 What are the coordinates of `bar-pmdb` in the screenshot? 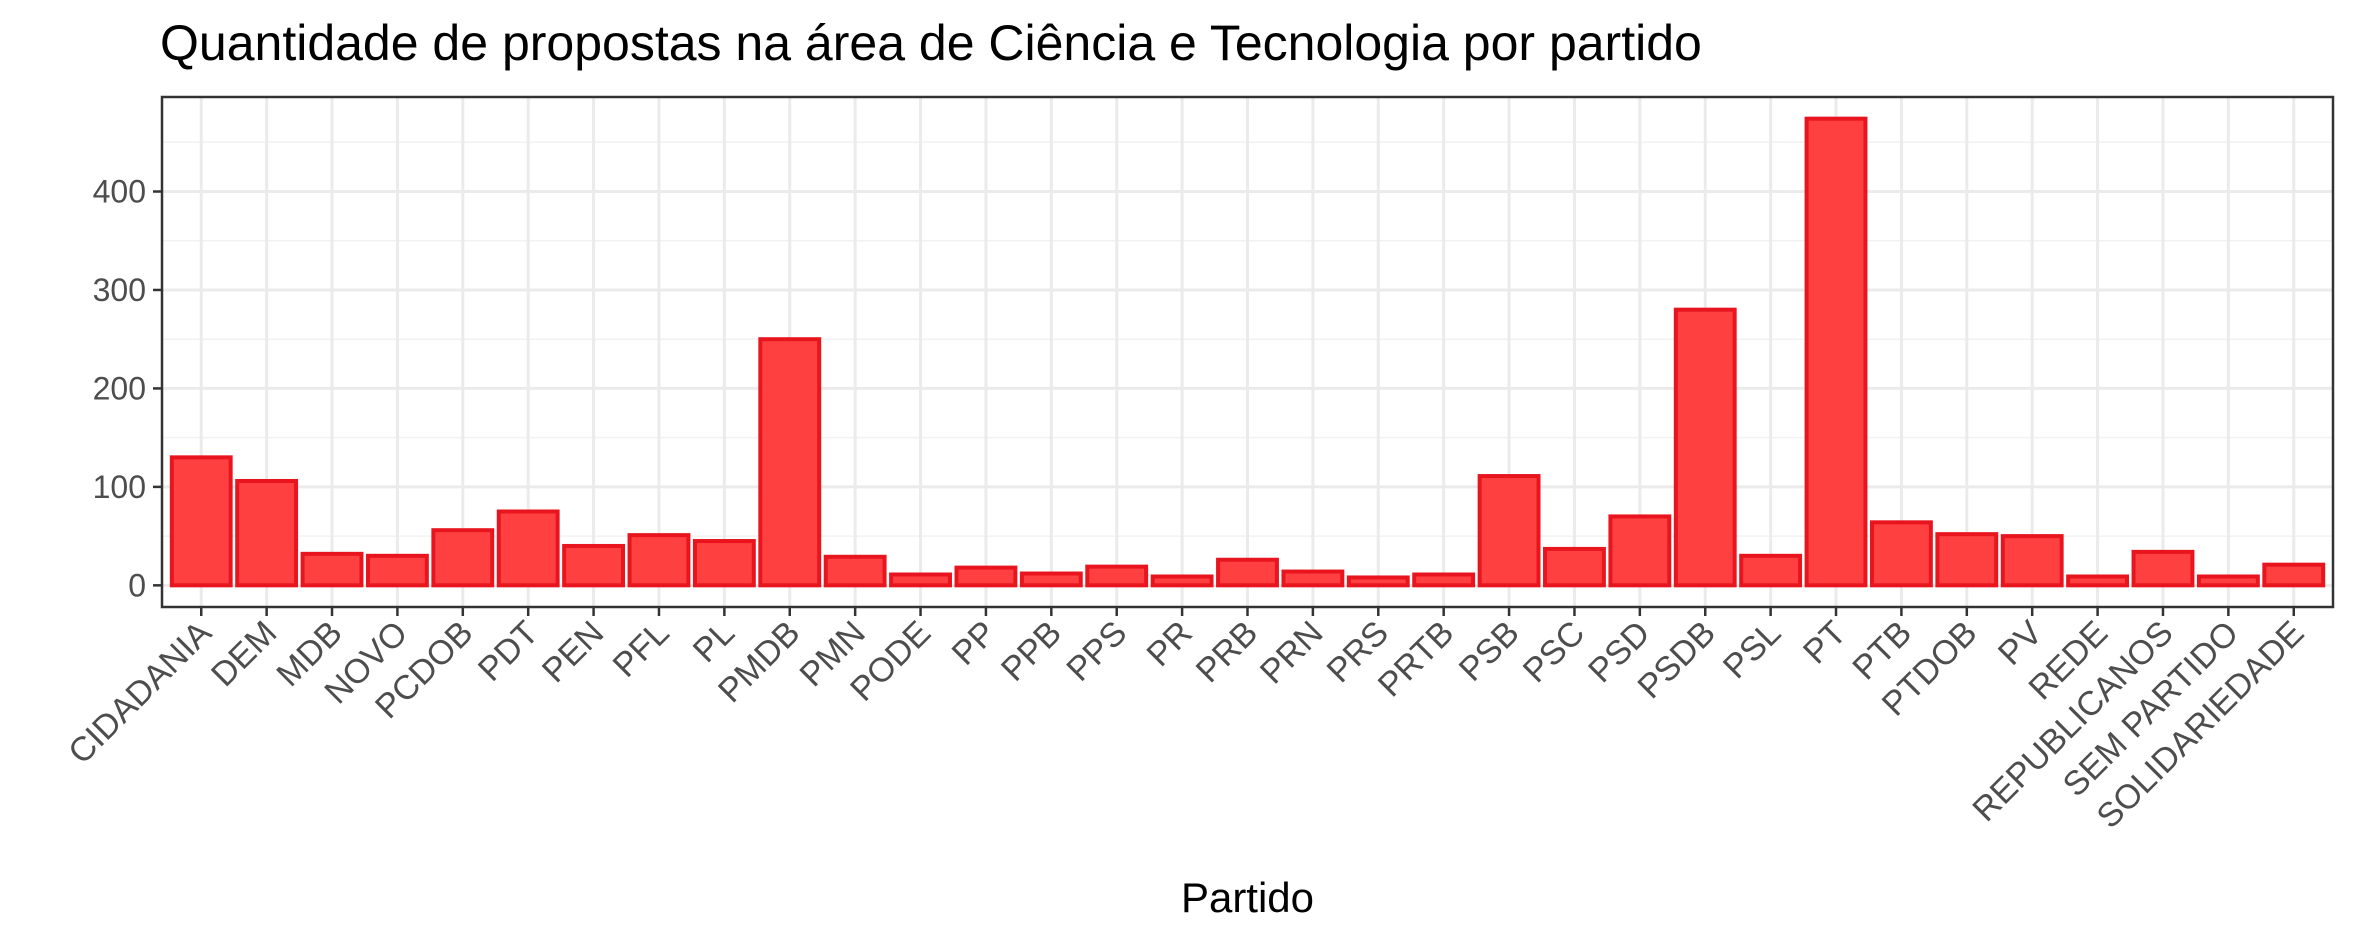 It's located at (790, 462).